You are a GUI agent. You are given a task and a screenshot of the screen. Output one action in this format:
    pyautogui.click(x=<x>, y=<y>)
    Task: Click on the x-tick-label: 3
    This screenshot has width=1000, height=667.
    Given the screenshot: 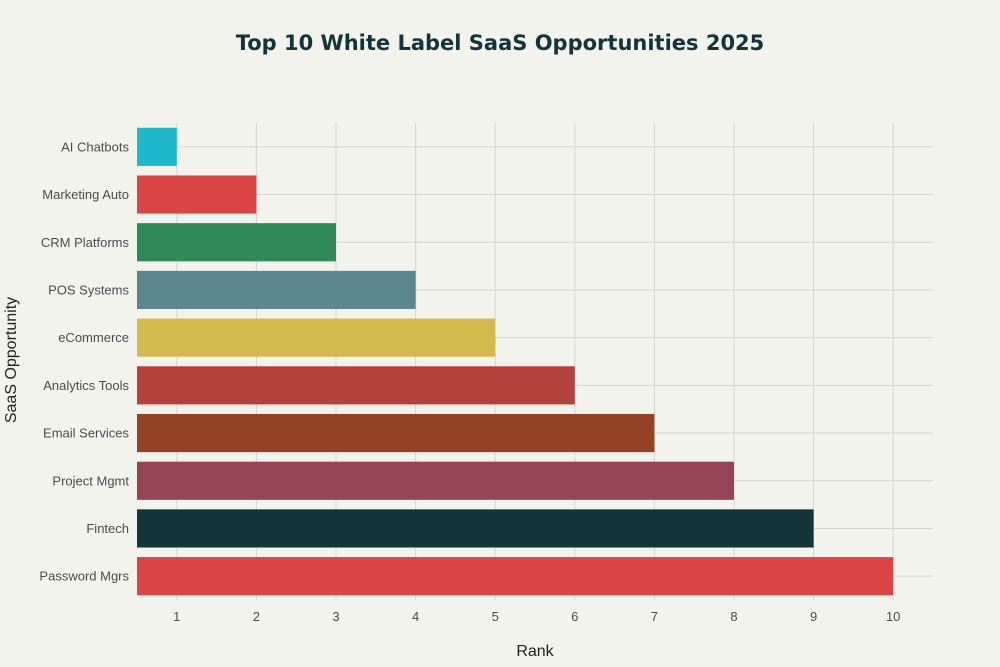 What is the action you would take?
    pyautogui.click(x=335, y=616)
    